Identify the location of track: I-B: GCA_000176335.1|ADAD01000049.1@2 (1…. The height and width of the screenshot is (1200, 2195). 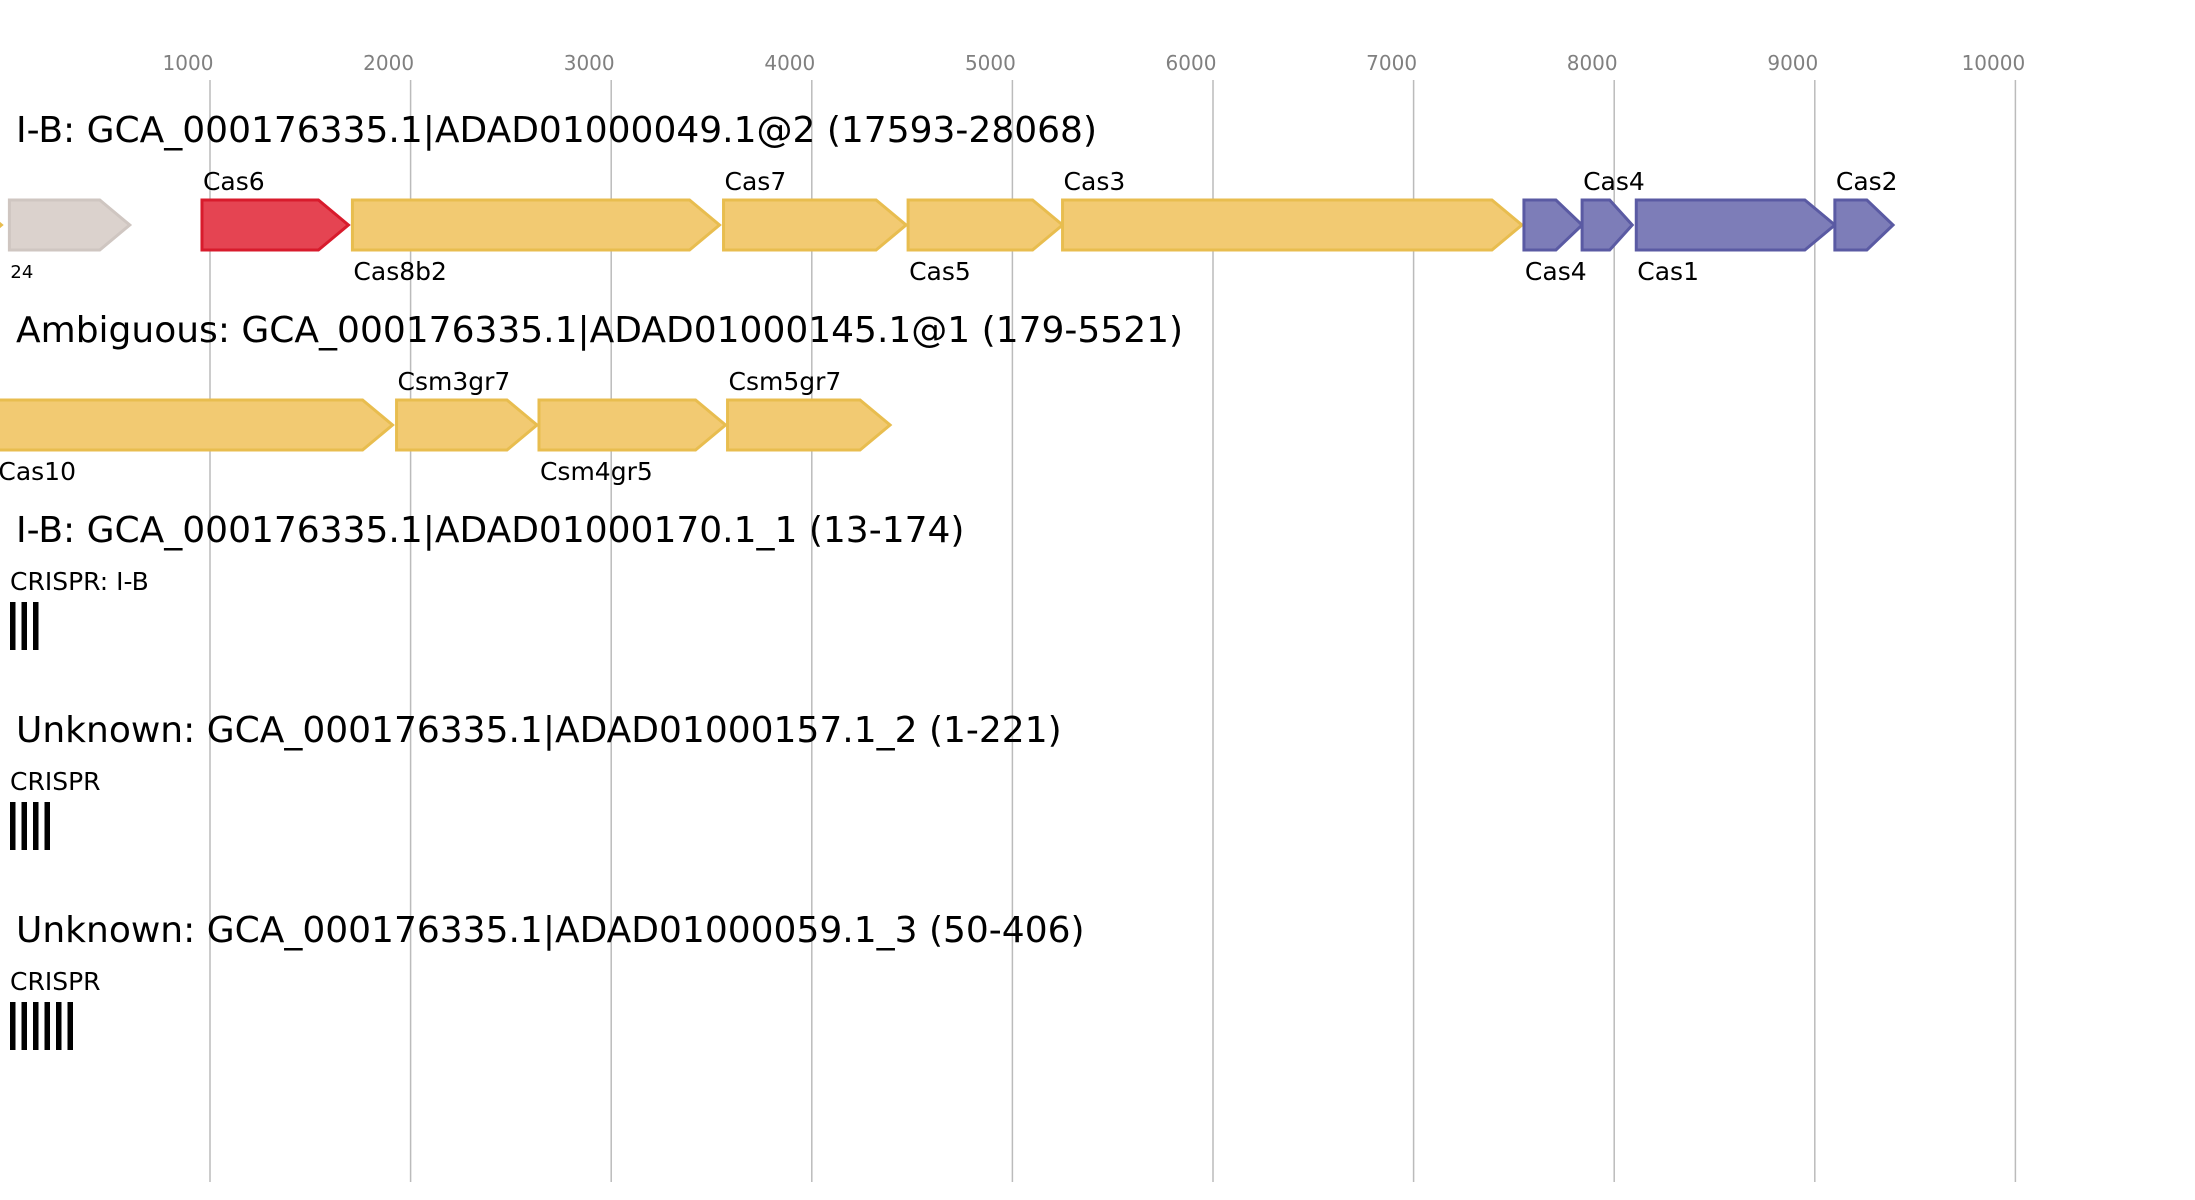
(949, 198).